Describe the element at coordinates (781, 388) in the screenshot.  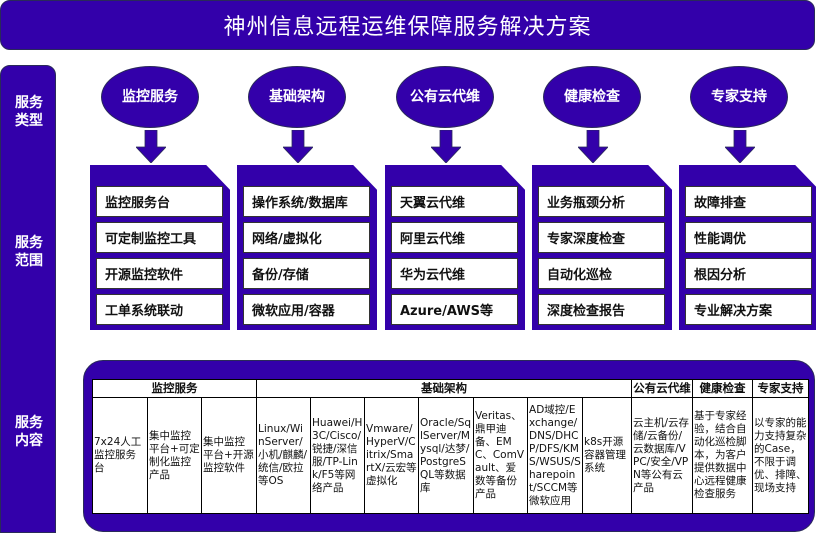
I see `table-header: 专家支持` at that location.